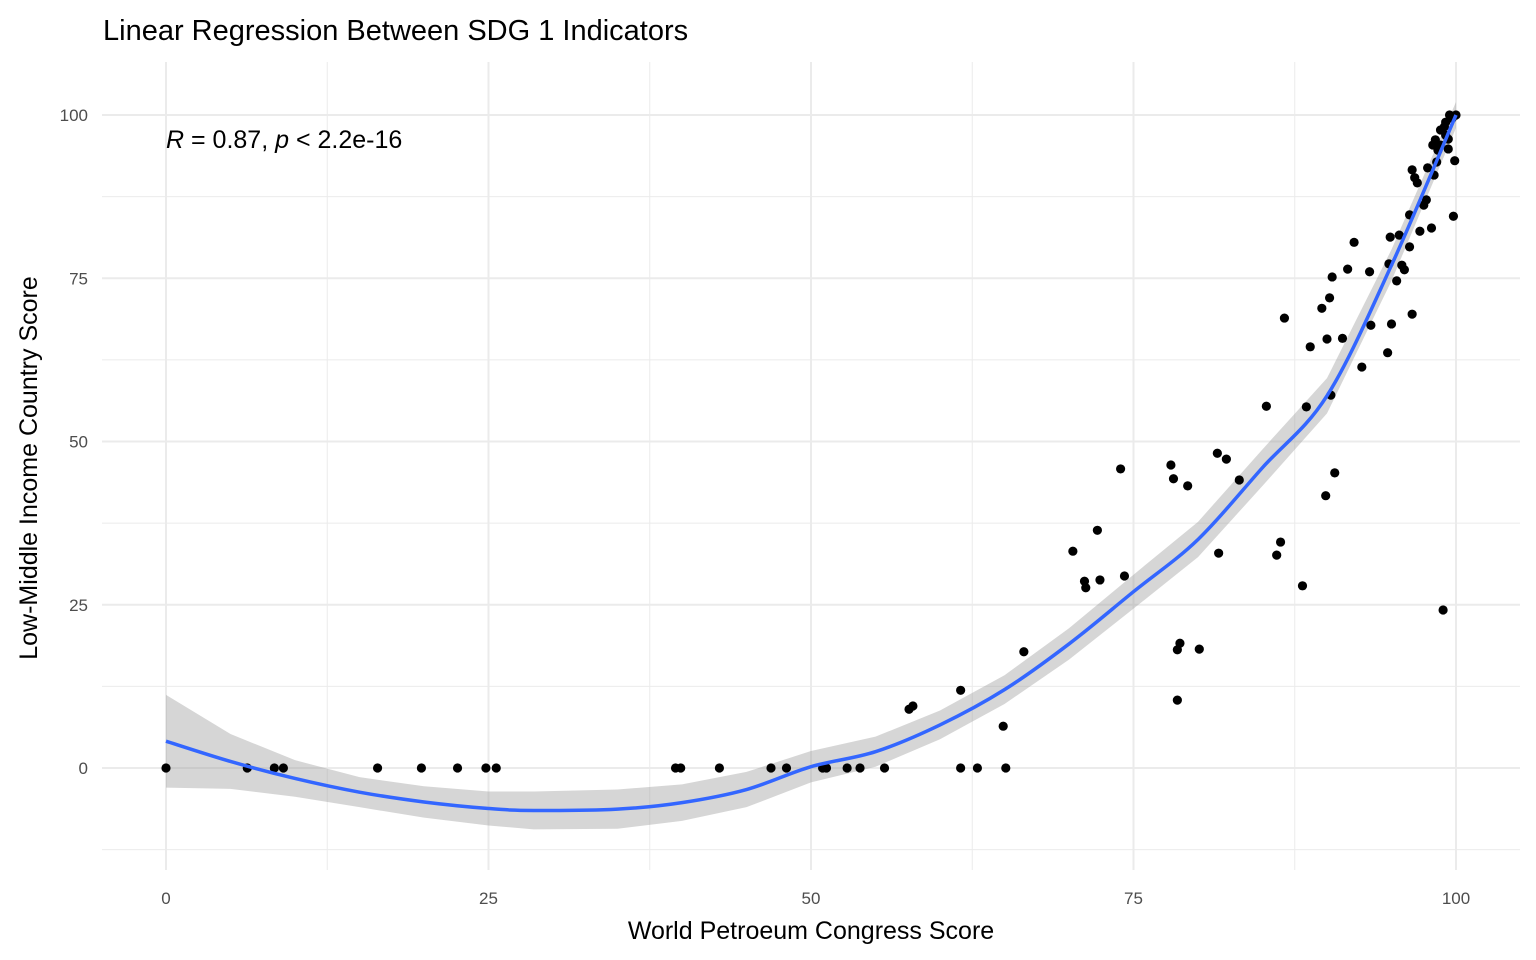  I want to click on x-tick-label: 100, so click(1456, 898).